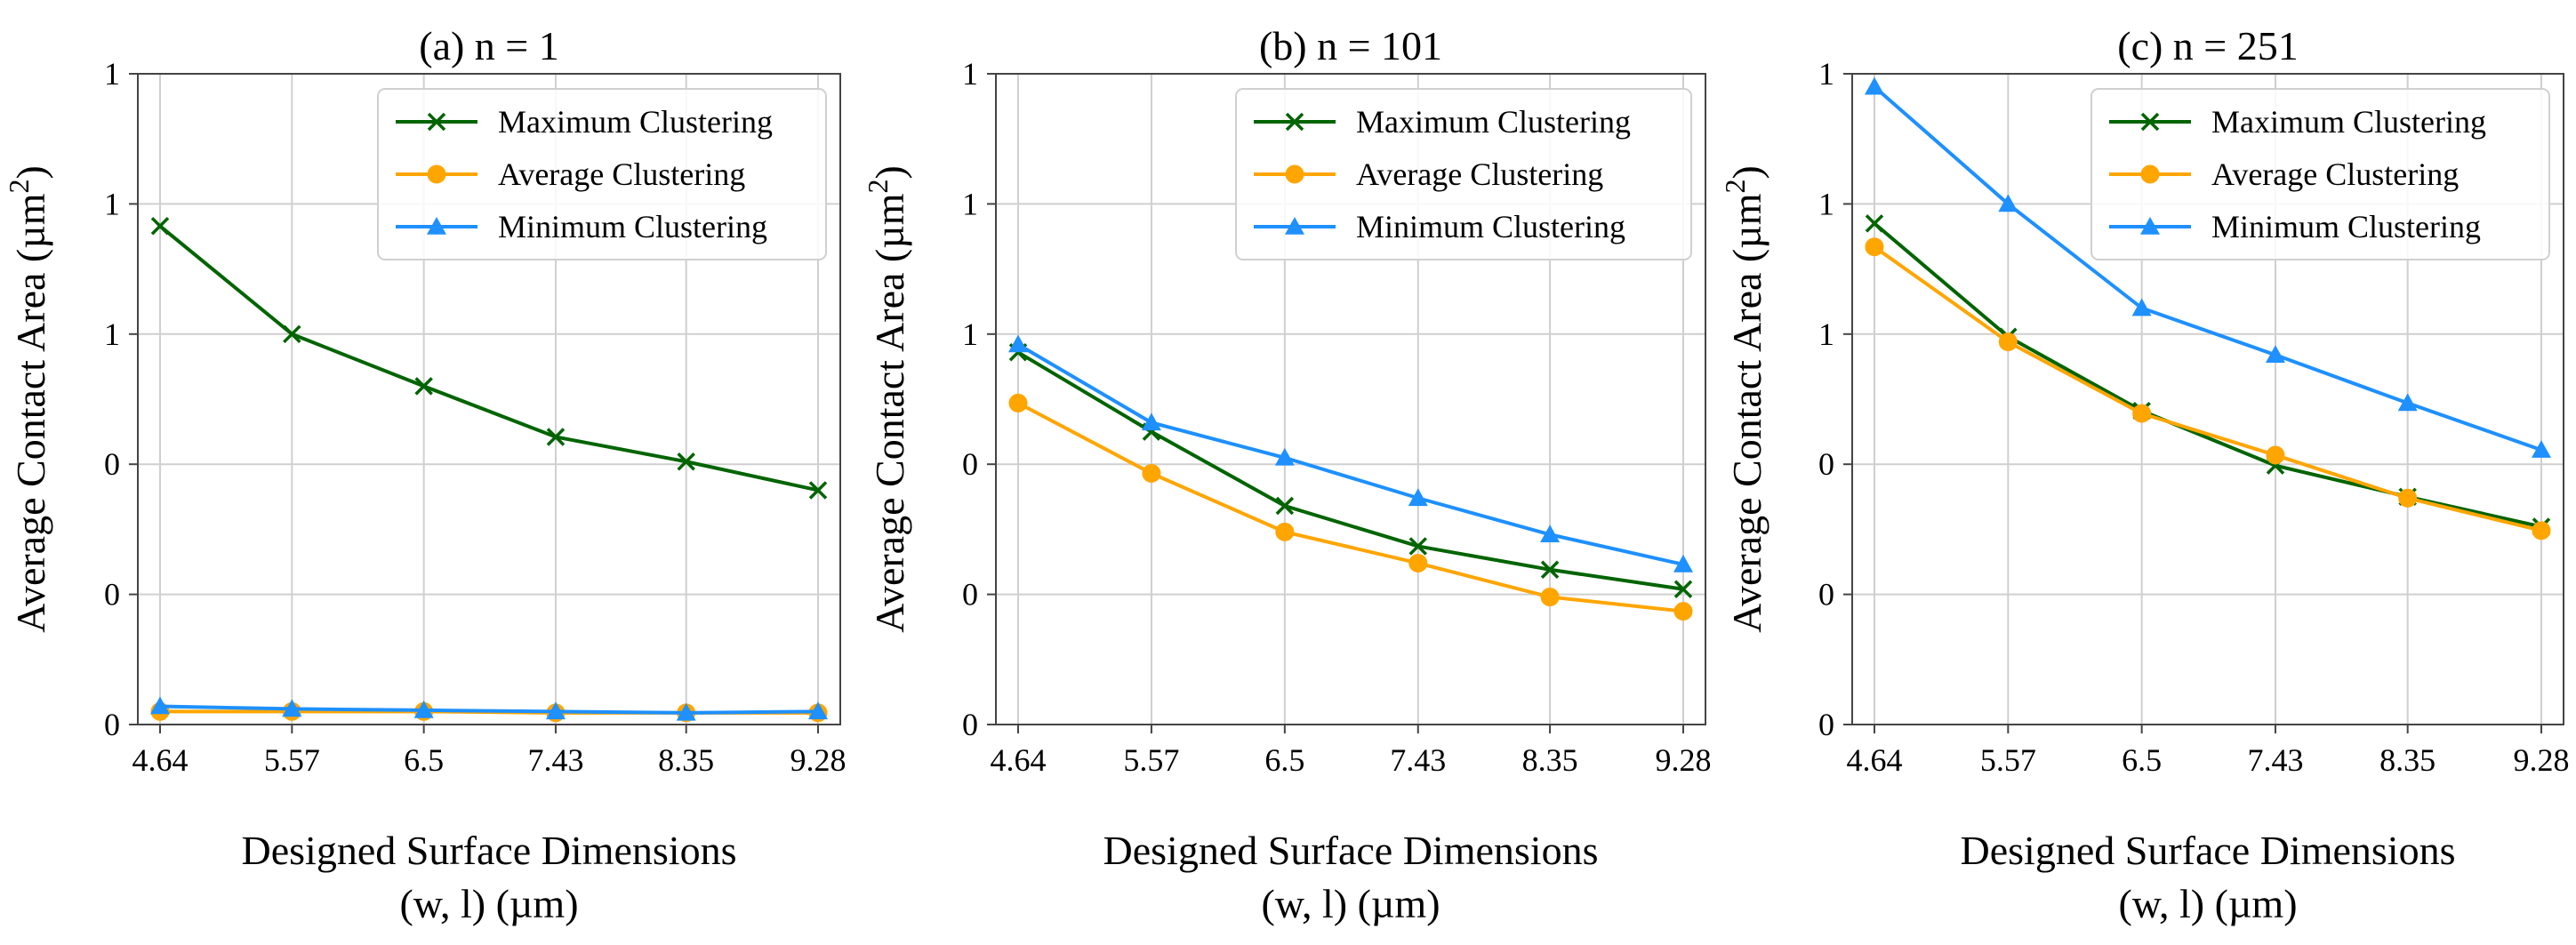  What do you see at coordinates (1350, 45) in the screenshot?
I see `chart-title: (b) n = 101` at bounding box center [1350, 45].